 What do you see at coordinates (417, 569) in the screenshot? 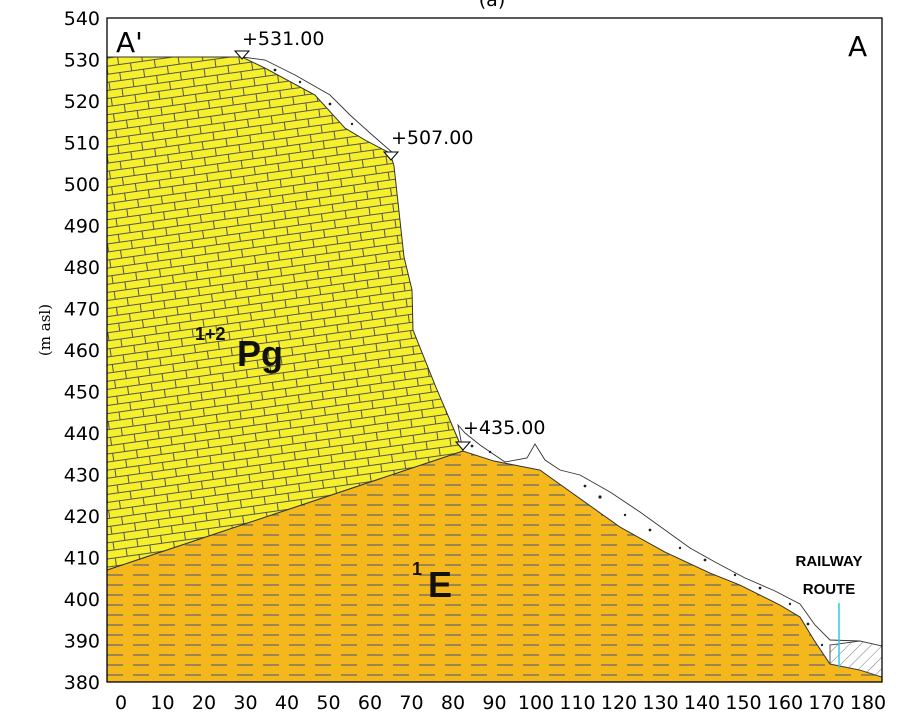
I see `unit-e-superscript: 1` at bounding box center [417, 569].